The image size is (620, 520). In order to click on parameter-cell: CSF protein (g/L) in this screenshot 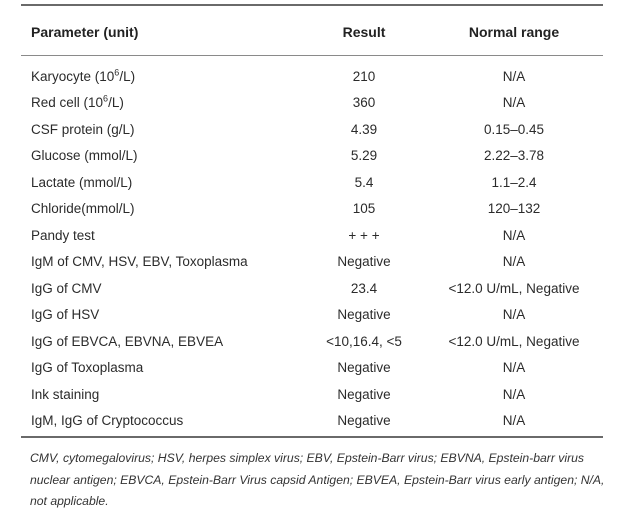, I will do `click(83, 129)`.